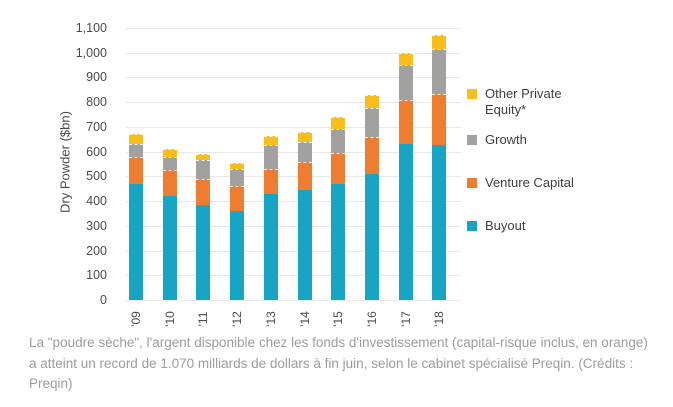 The height and width of the screenshot is (407, 673). I want to click on y-tick-label: 200, so click(96, 250).